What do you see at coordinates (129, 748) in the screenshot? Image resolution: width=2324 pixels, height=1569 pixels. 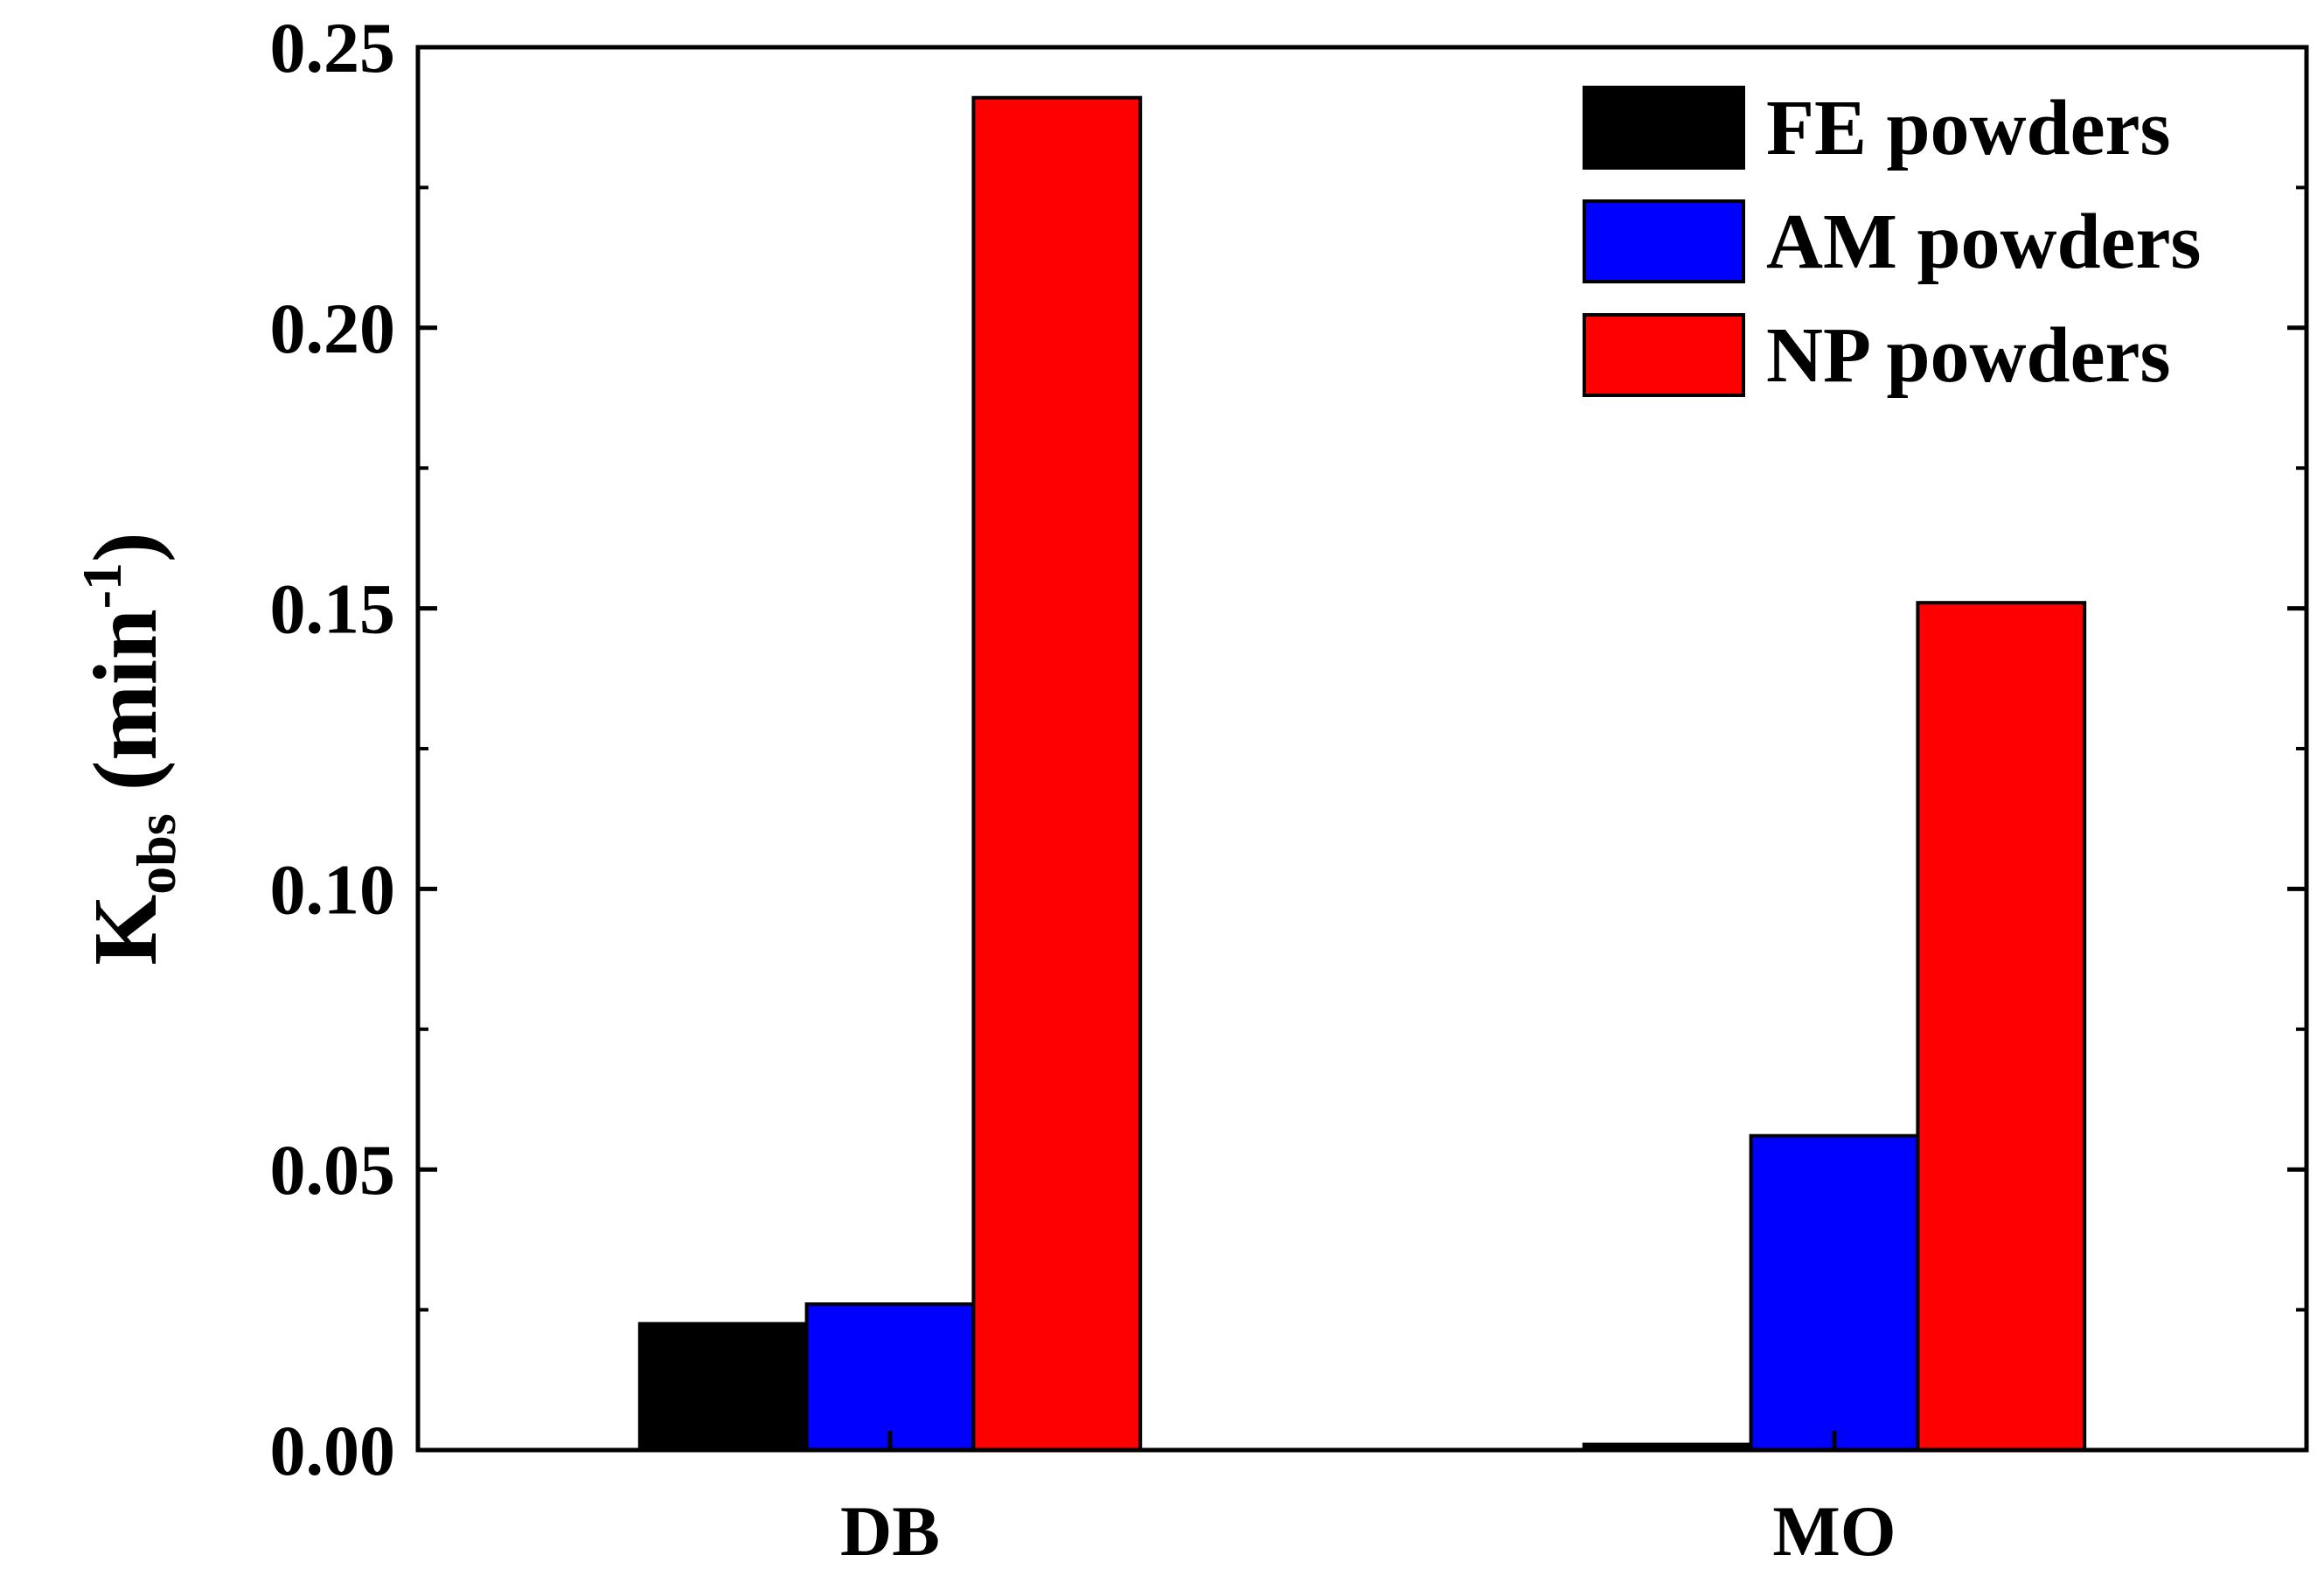 I see `y-axis-title: Kobs (min-1)` at bounding box center [129, 748].